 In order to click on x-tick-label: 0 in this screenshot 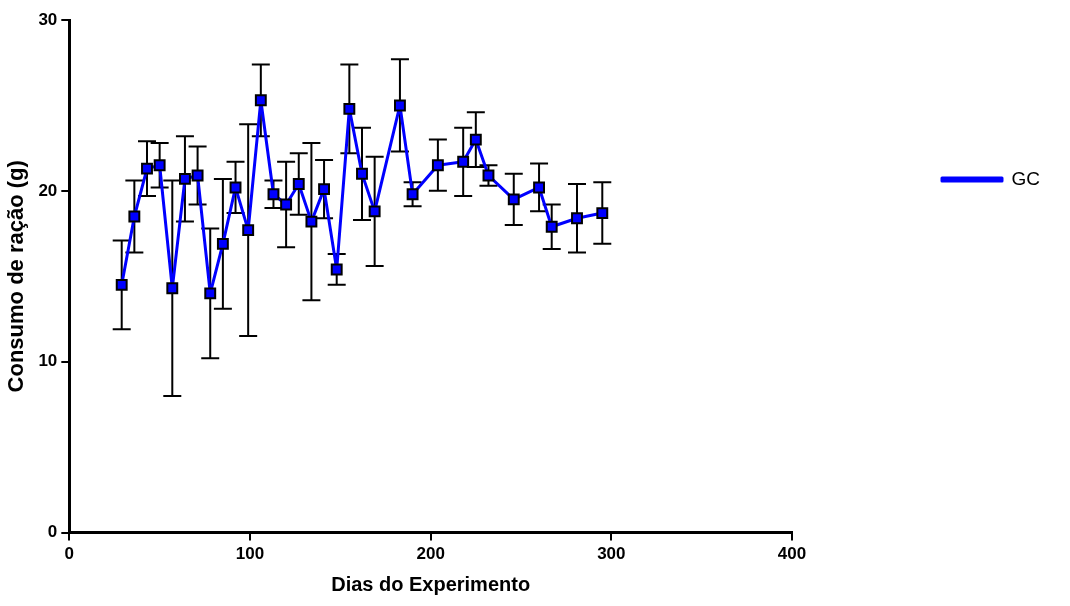, I will do `click(69, 554)`.